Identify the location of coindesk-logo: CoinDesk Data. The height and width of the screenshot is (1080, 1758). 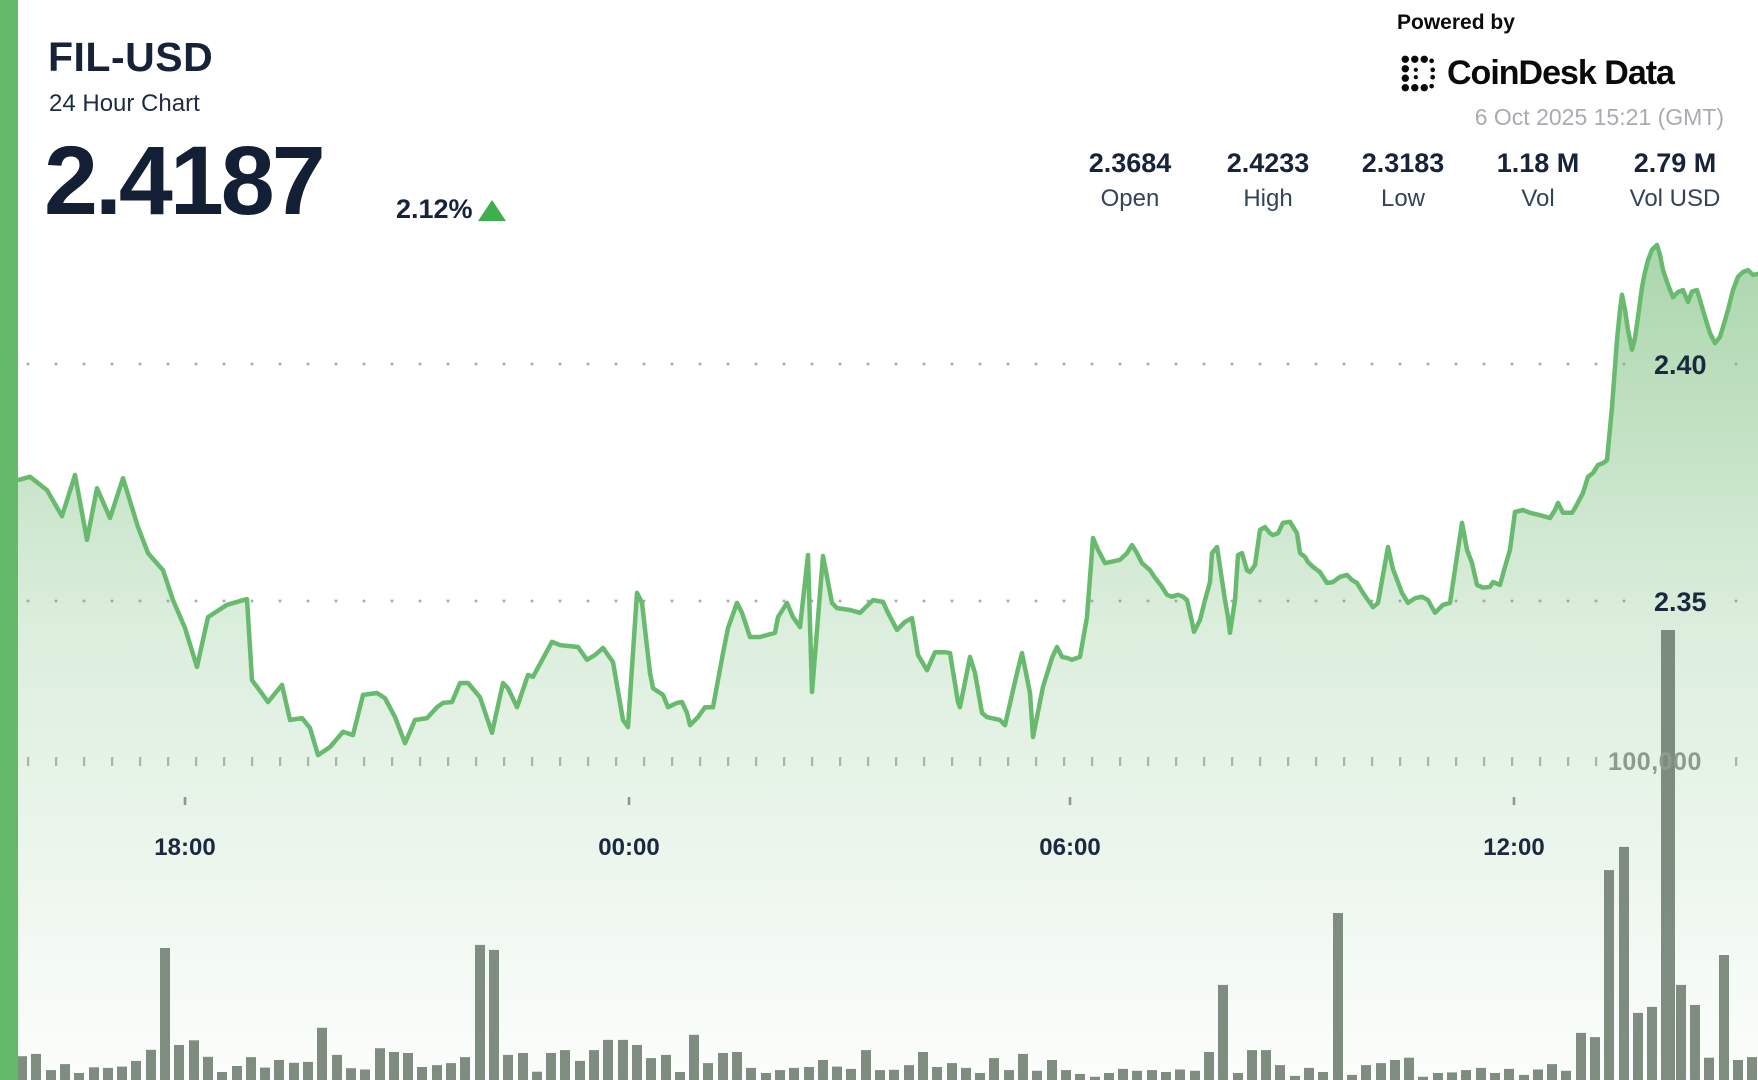
(1537, 73).